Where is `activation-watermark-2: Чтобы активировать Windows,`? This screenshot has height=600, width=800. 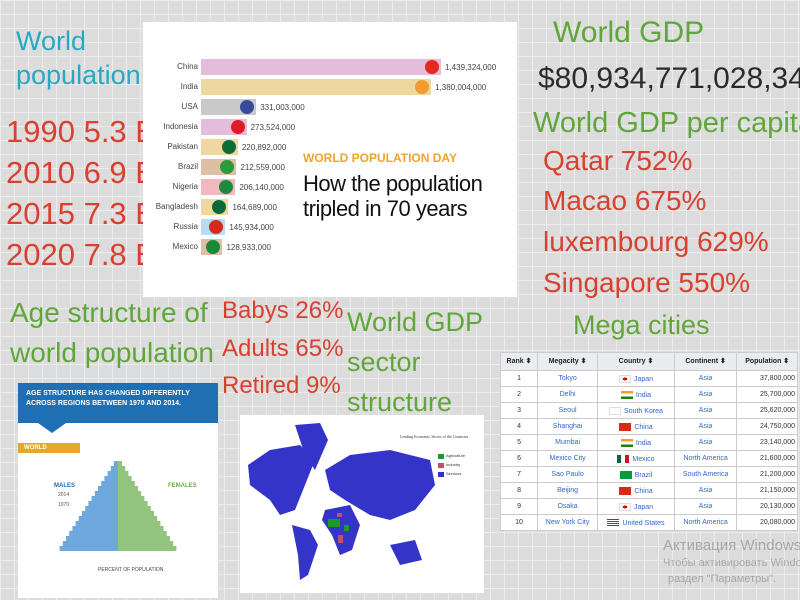
activation-watermark-2: Чтобы активировать Windows, is located at coordinates (731, 563).